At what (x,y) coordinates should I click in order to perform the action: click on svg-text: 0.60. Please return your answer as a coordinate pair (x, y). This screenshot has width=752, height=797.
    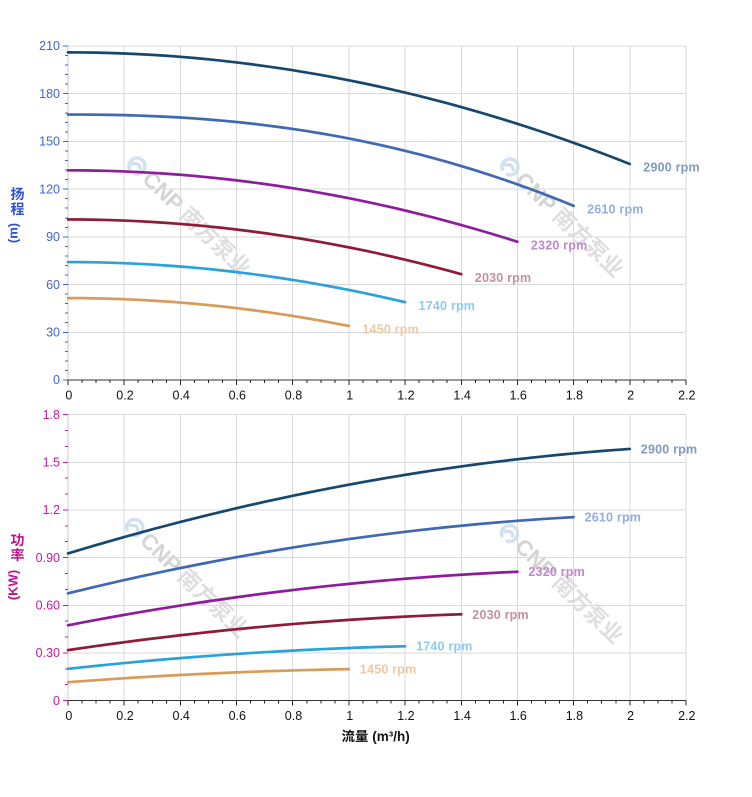
    Looking at the image, I should click on (48, 606).